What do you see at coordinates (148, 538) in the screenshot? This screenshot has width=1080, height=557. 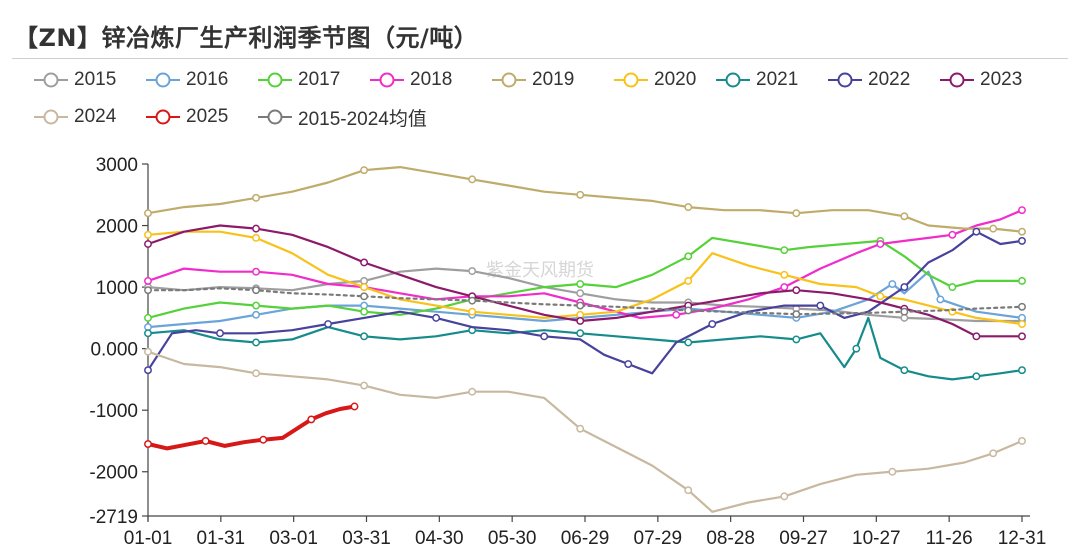 I see `x-tick-label: 01-01` at bounding box center [148, 538].